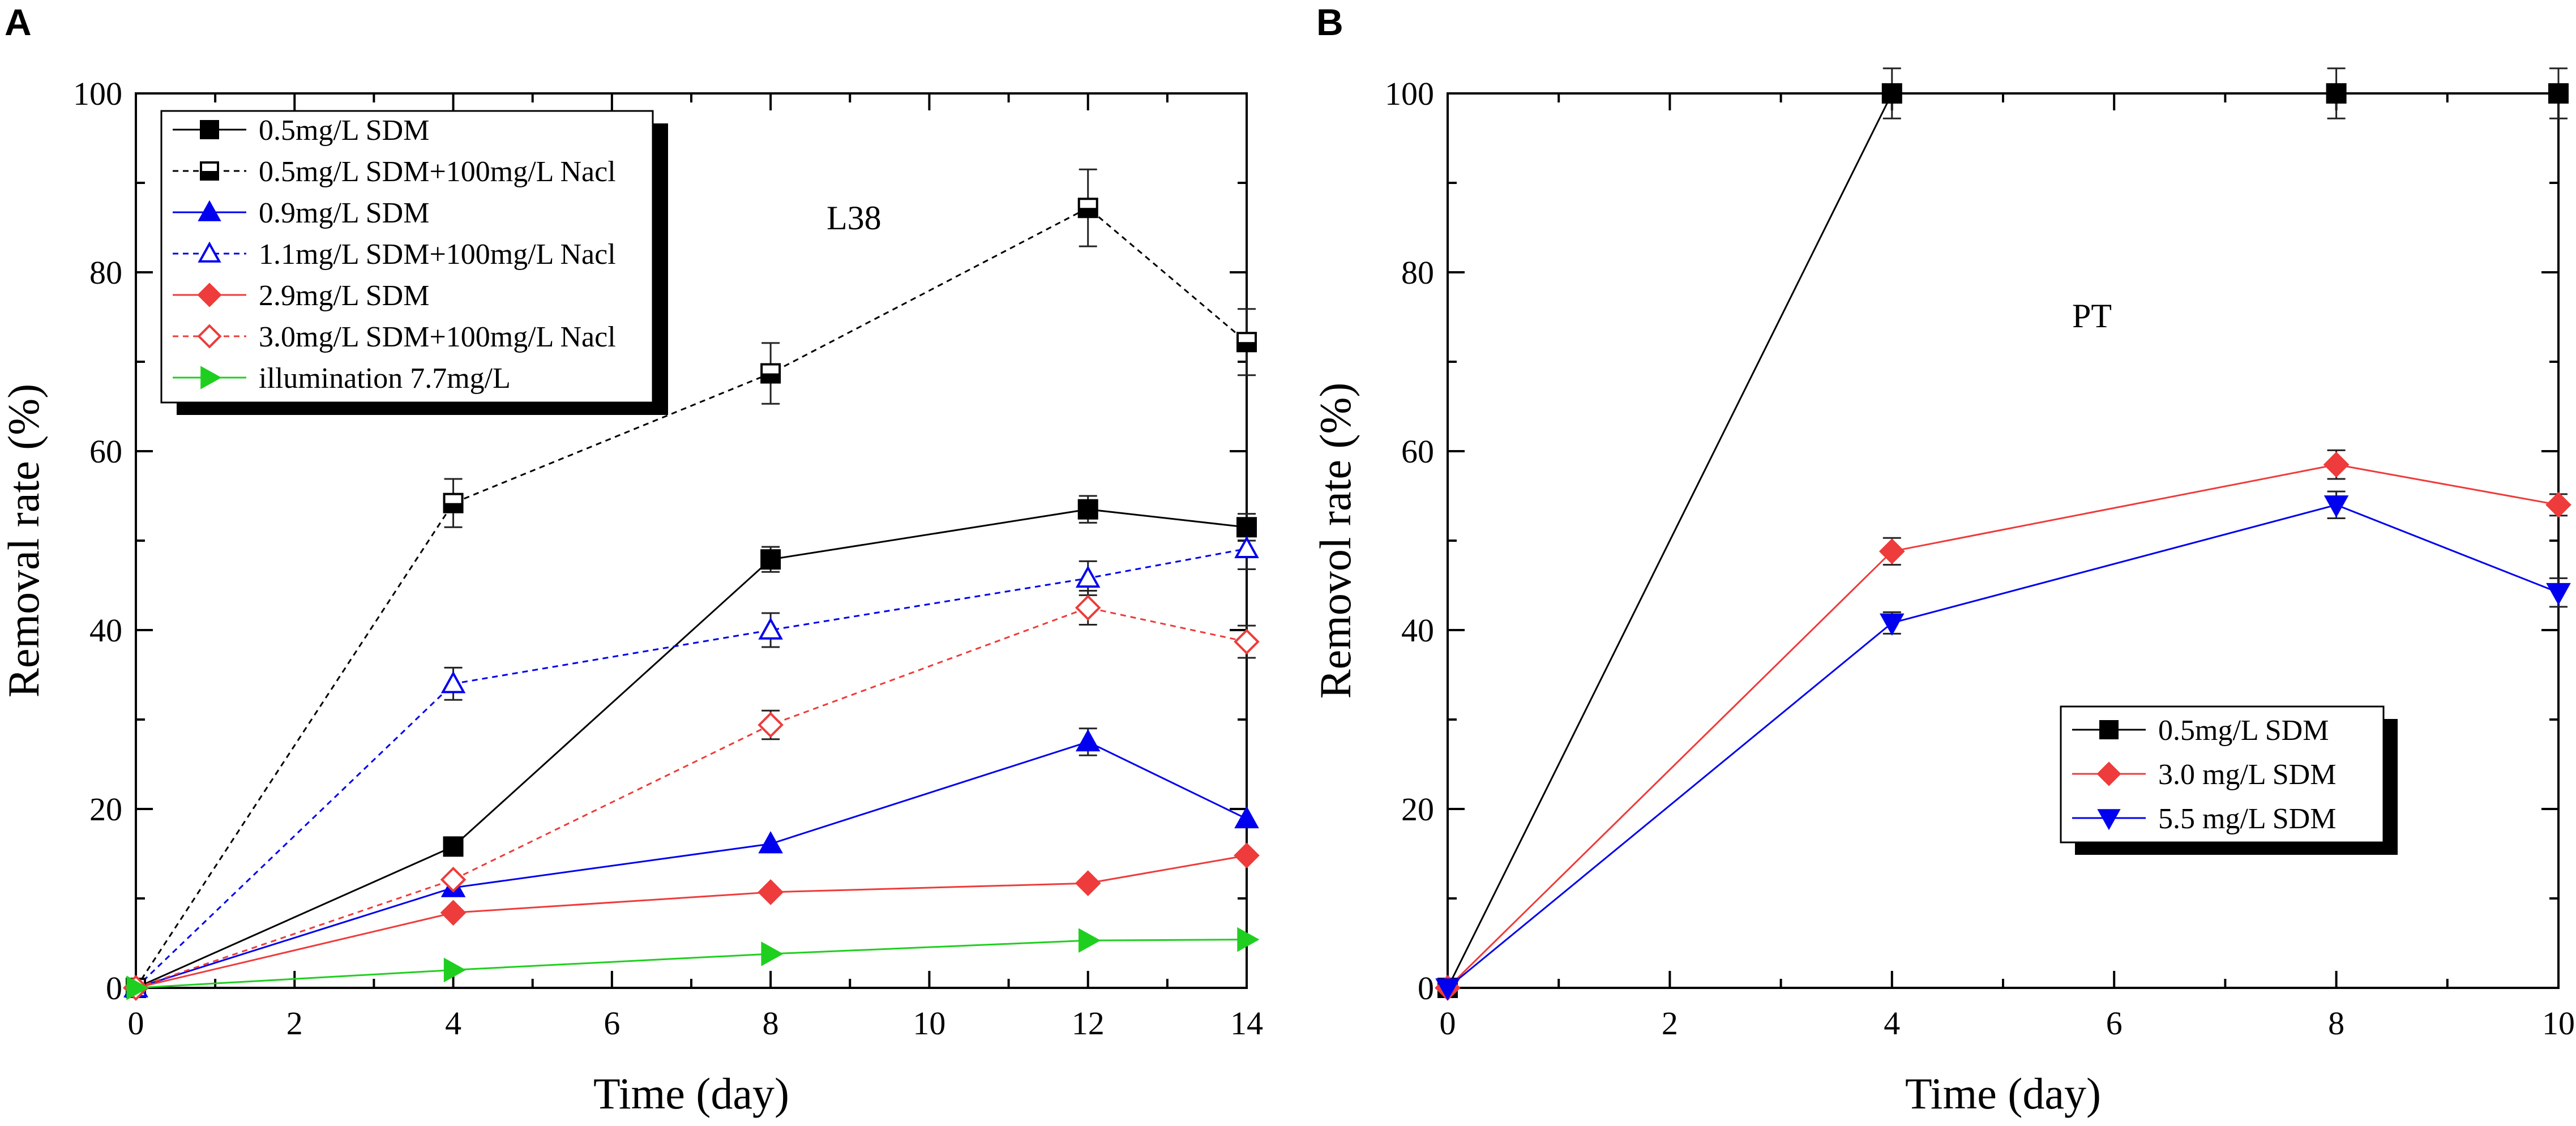 This screenshot has width=2576, height=1126. What do you see at coordinates (1335, 541) in the screenshot?
I see `panel-b-y-axis-title: Removol rate (%)` at bounding box center [1335, 541].